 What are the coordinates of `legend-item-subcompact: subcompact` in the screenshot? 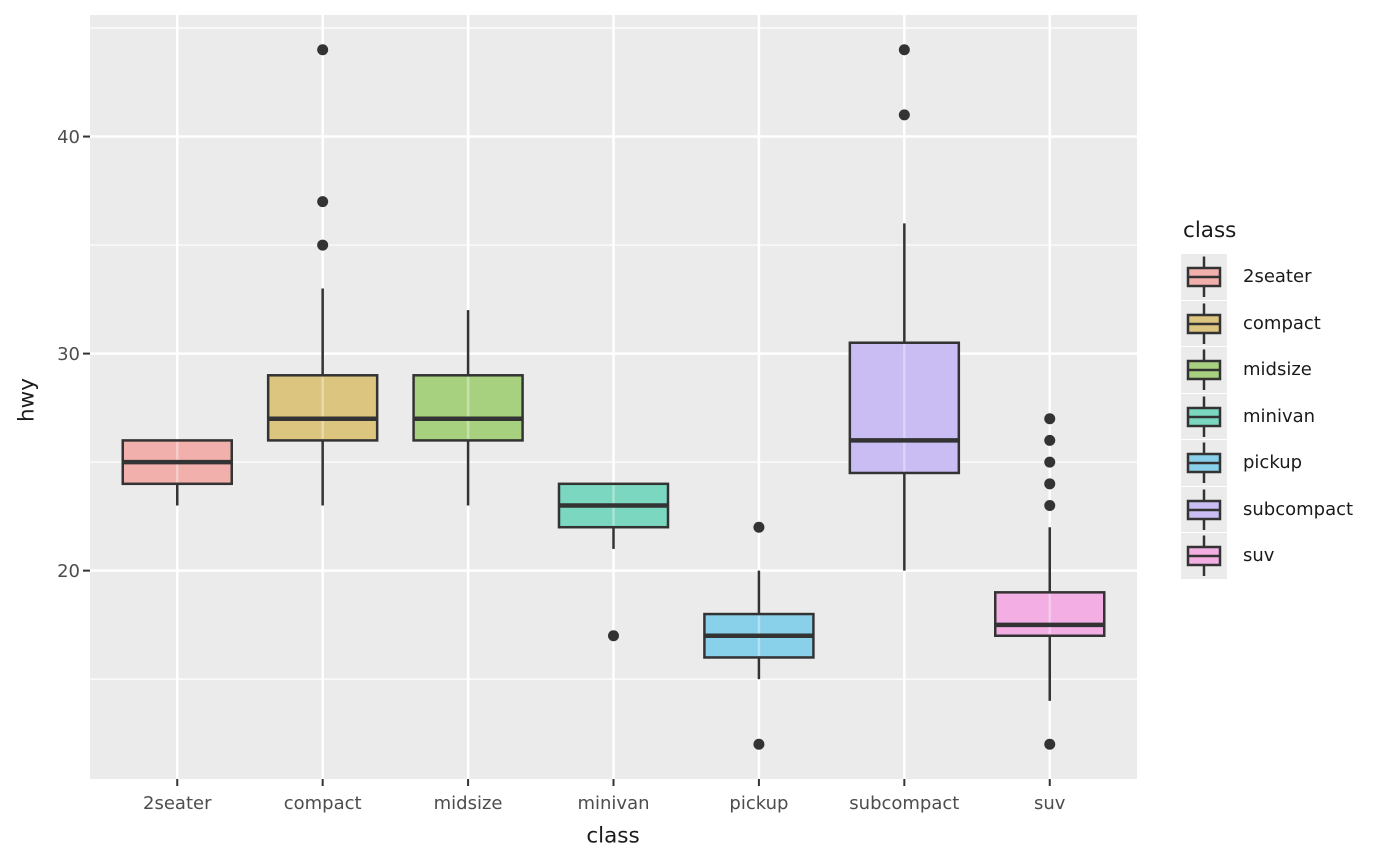 It's located at (1267, 509).